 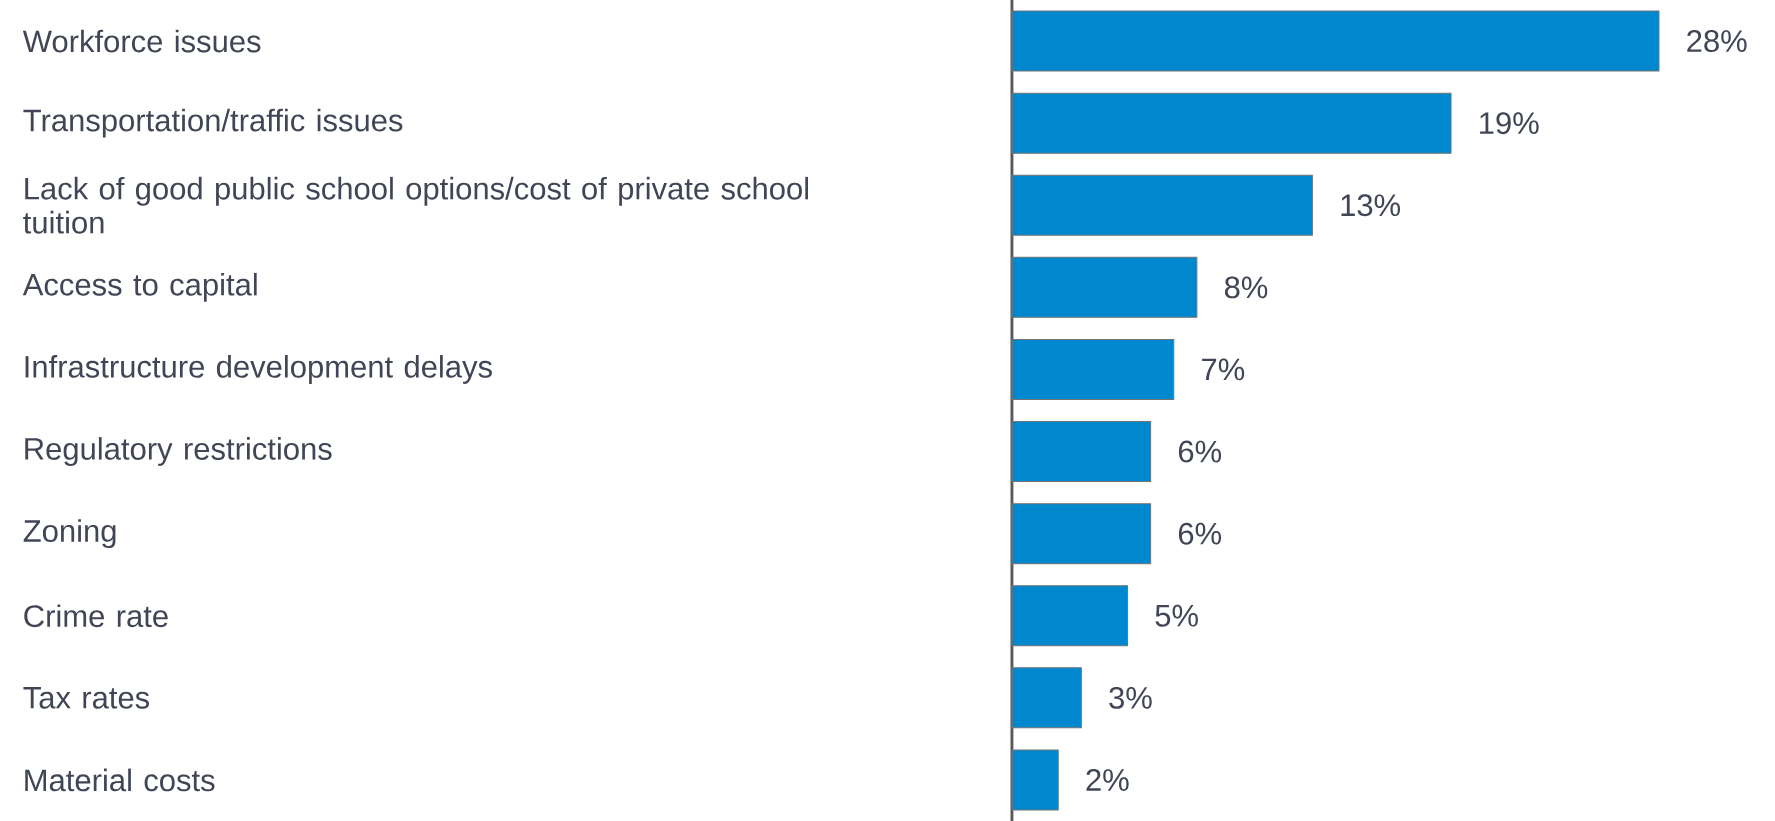 What do you see at coordinates (1371, 205) in the screenshot?
I see `data-label: 13%` at bounding box center [1371, 205].